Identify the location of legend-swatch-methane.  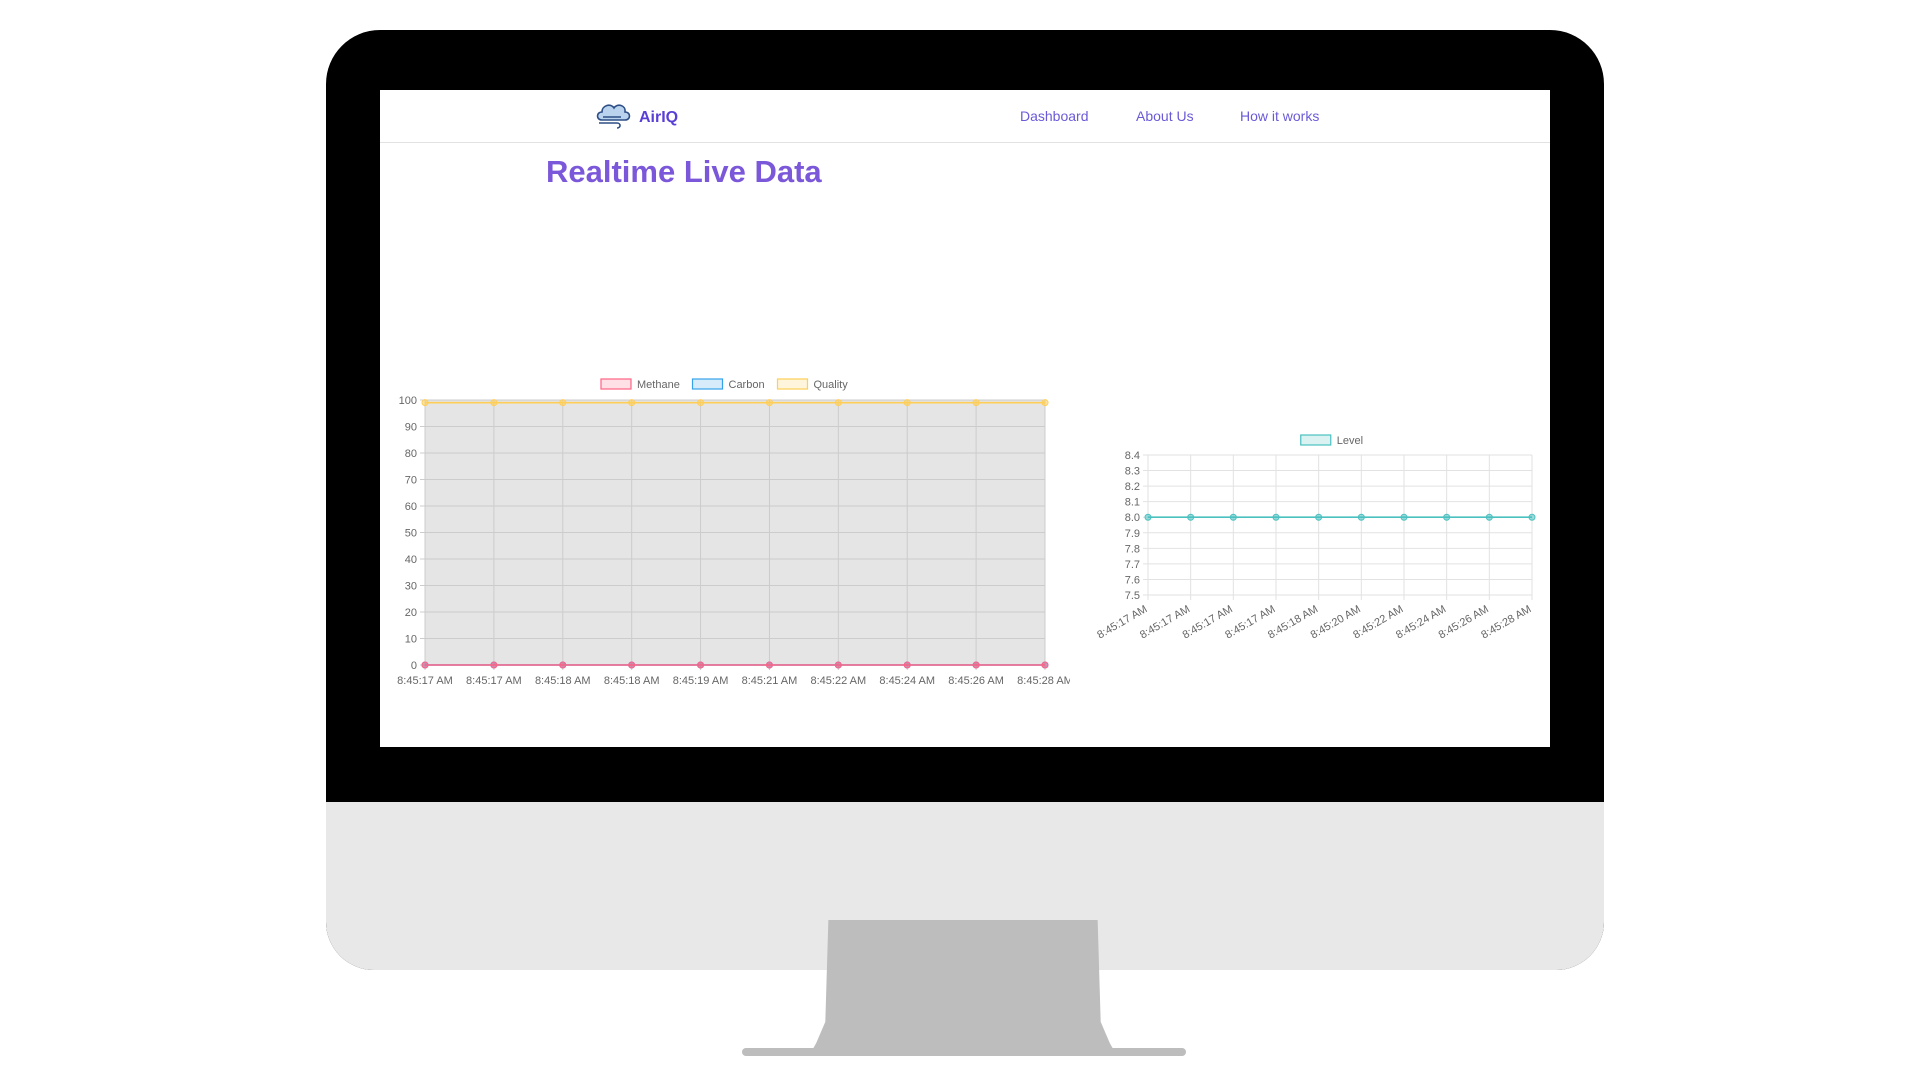
(616, 384).